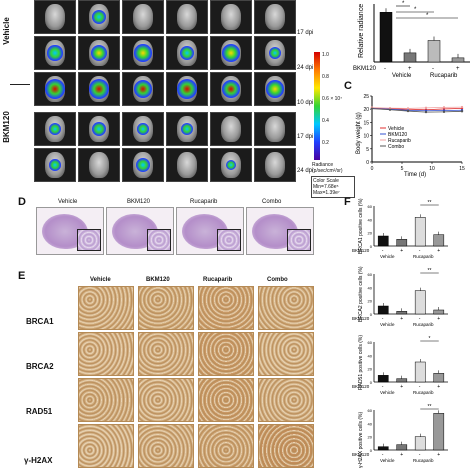 The width and height of the screenshot is (474, 474). What do you see at coordinates (348, 86) in the screenshot?
I see `panel-letter-c: C` at bounding box center [348, 86].